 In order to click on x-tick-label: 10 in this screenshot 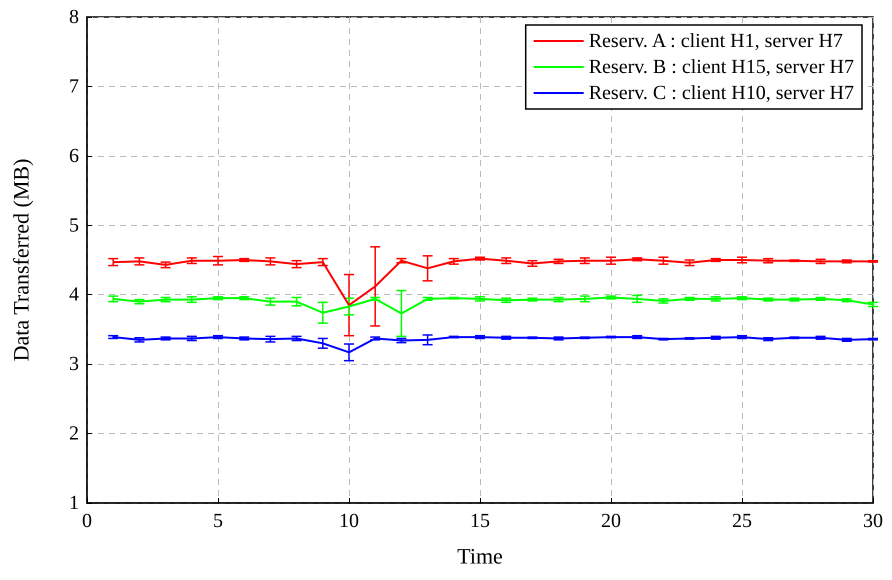, I will do `click(349, 521)`.